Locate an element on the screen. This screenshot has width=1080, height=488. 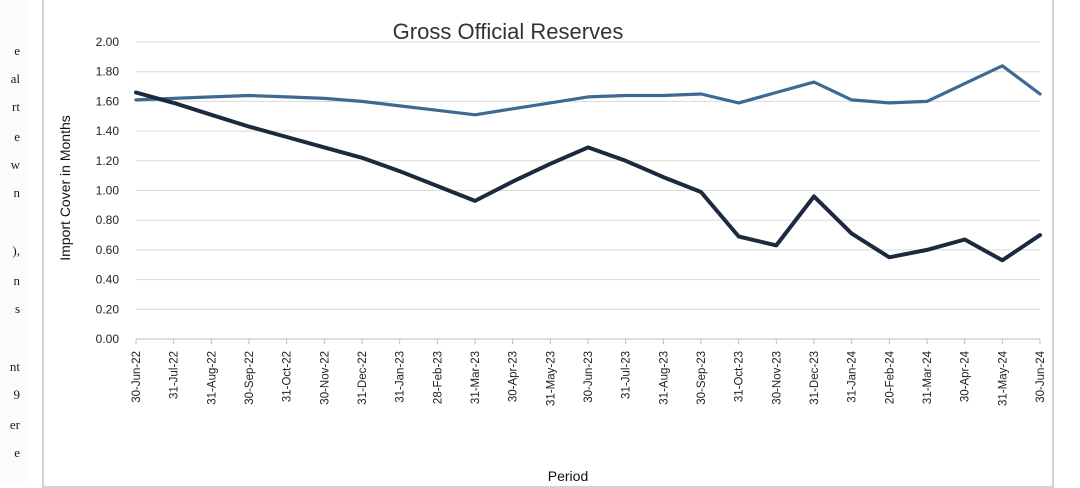
x-tick-label: 30-Jun-23 is located at coordinates (589, 377).